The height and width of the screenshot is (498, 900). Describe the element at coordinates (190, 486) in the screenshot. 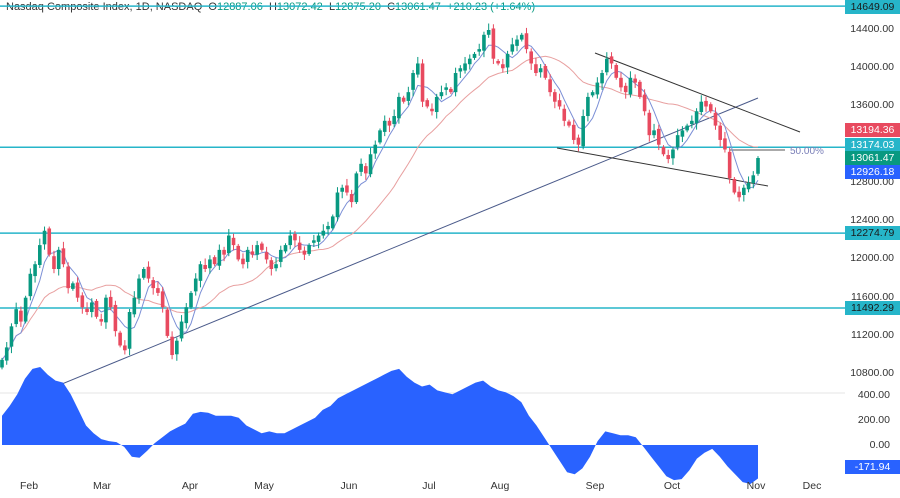

I see `month-label-apr: Apr` at that location.